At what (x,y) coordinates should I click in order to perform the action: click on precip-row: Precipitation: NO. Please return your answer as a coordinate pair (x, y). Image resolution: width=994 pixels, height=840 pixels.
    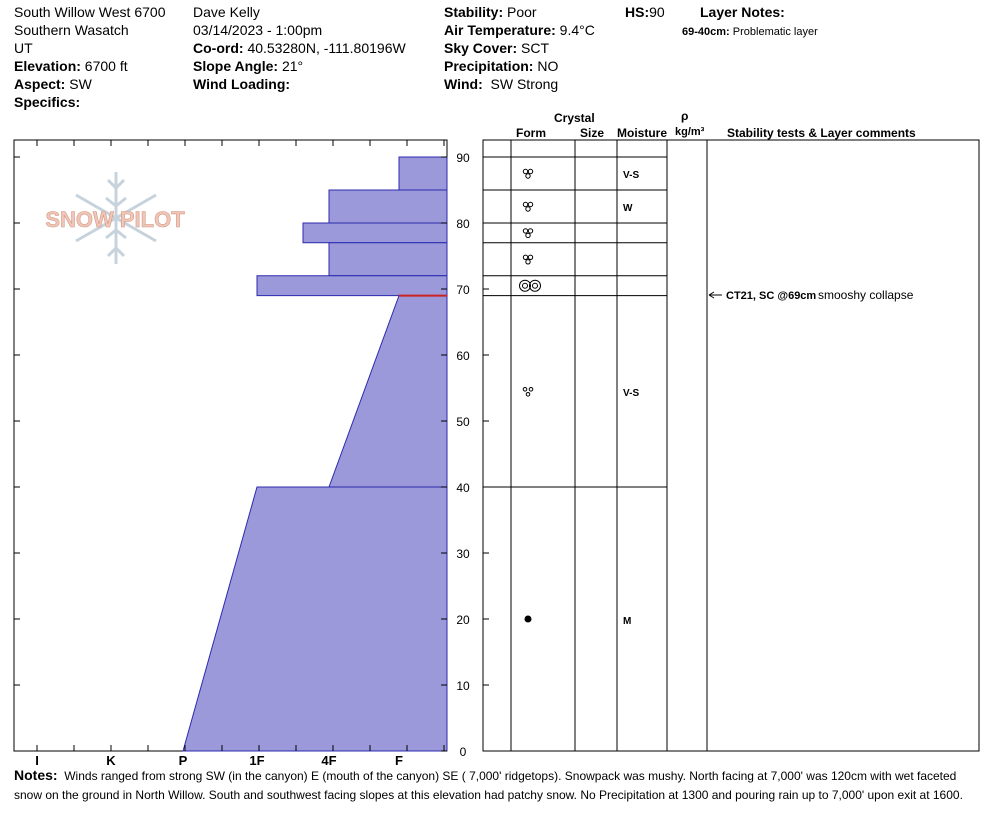
    Looking at the image, I should click on (501, 66).